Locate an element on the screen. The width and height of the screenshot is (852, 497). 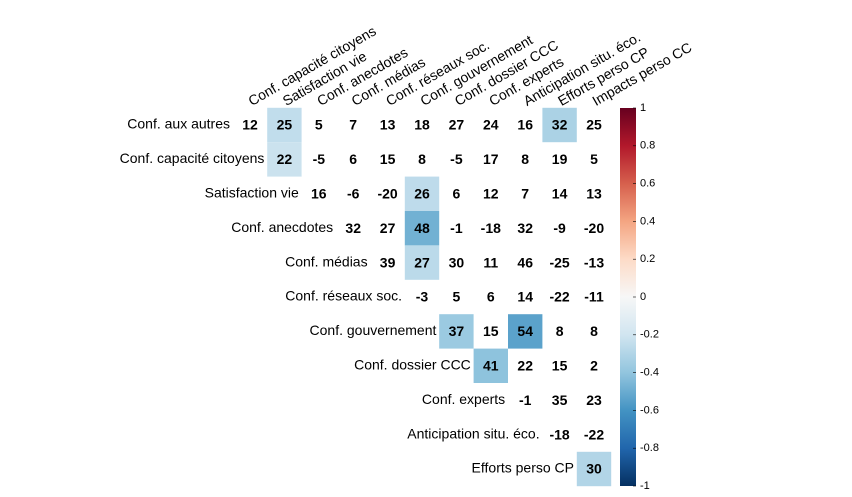
row-label: Conf. experts is located at coordinates (463, 399).